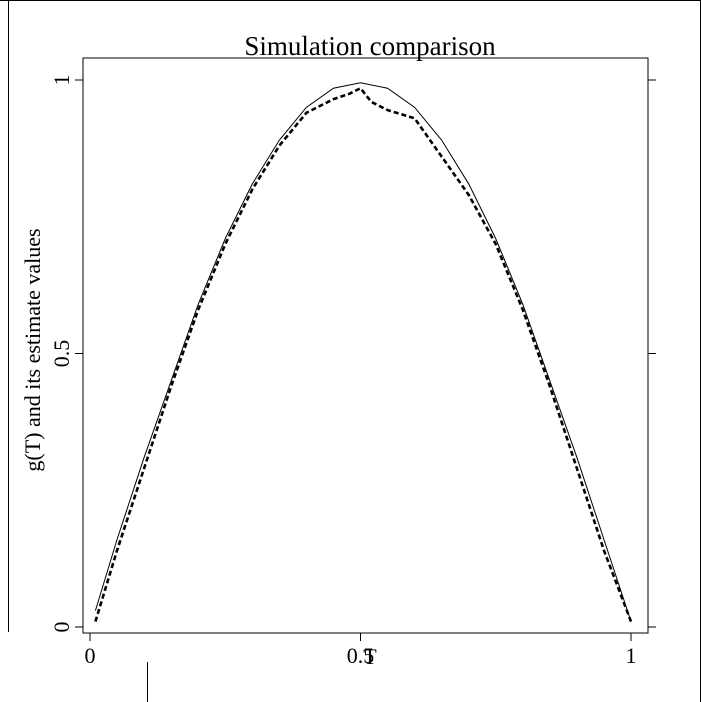 This screenshot has height=702, width=701. What do you see at coordinates (361, 655) in the screenshot?
I see `x-tick-label: 0.5` at bounding box center [361, 655].